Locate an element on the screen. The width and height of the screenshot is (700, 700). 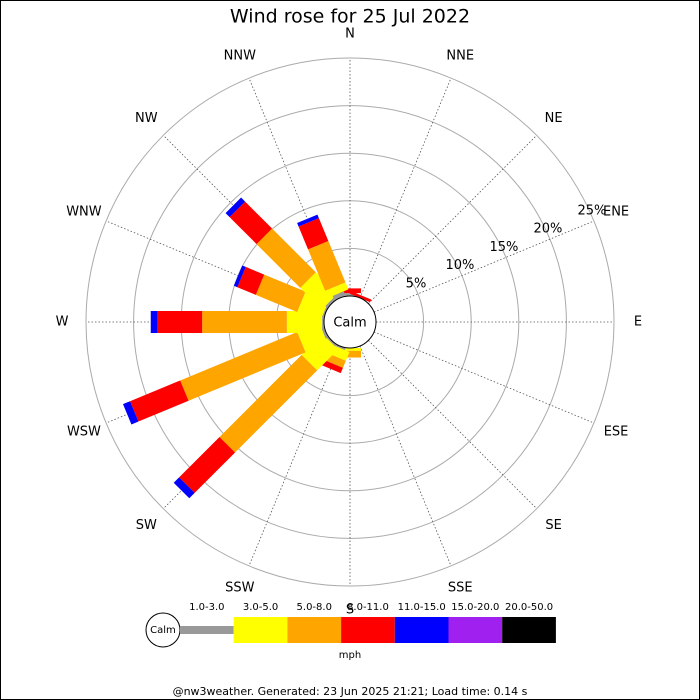
calm-circle is located at coordinates (350, 322).